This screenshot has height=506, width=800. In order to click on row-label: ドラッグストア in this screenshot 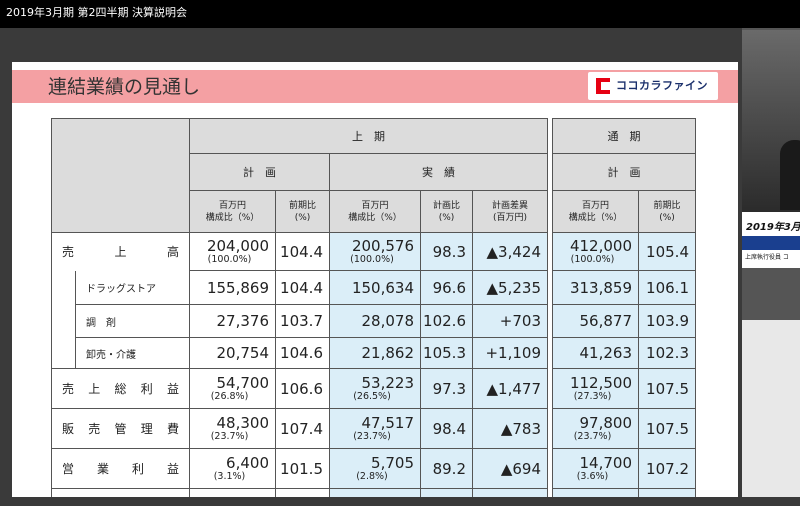, I will do `click(132, 287)`.